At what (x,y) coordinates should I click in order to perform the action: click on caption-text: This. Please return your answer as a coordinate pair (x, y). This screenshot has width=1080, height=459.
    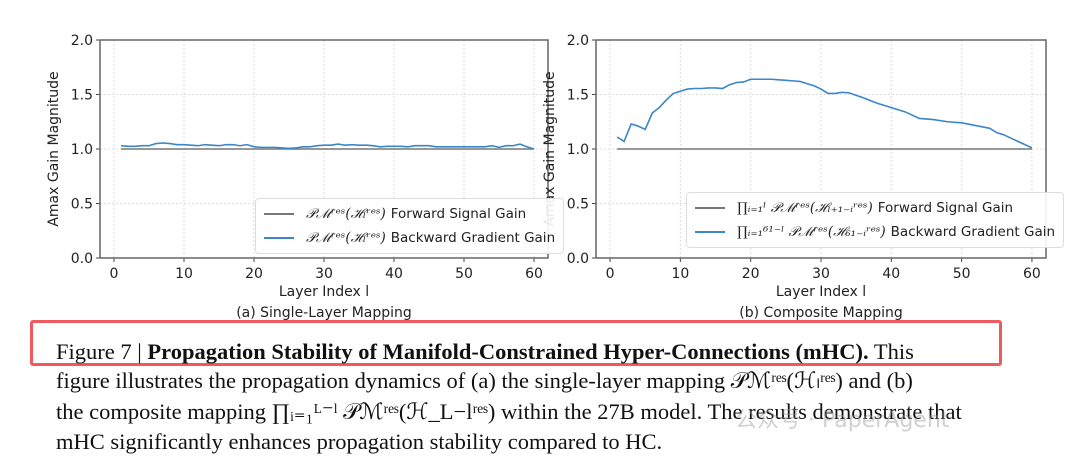
    Looking at the image, I should click on (891, 351).